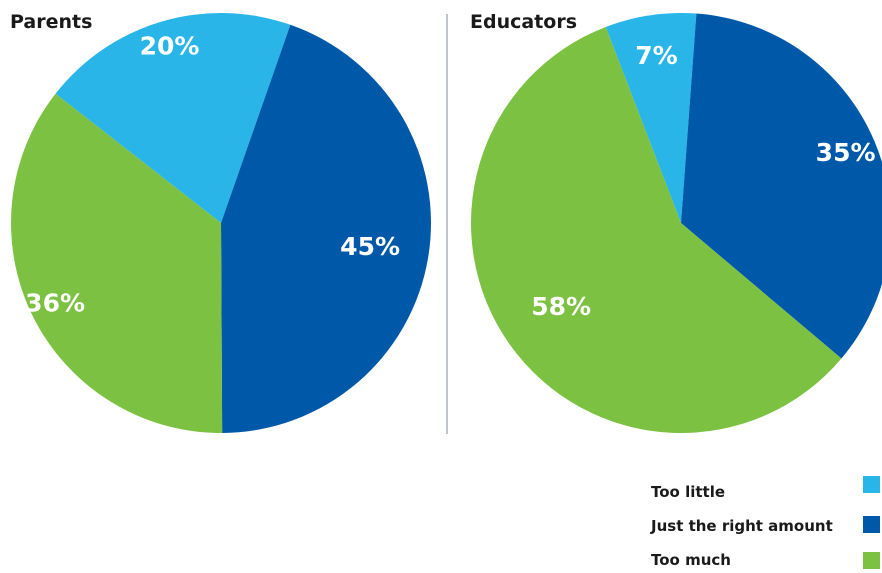  I want to click on slice-label: 58%, so click(561, 306).